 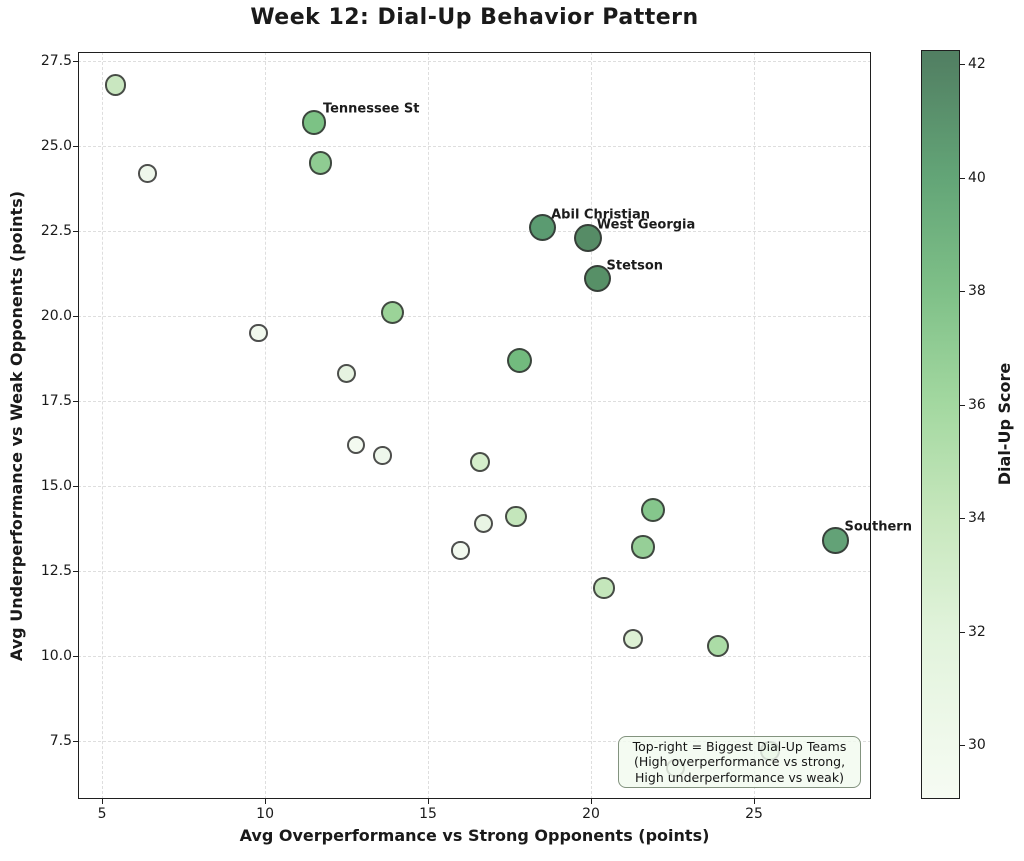 I want to click on point-label: Stetson, so click(x=635, y=266).